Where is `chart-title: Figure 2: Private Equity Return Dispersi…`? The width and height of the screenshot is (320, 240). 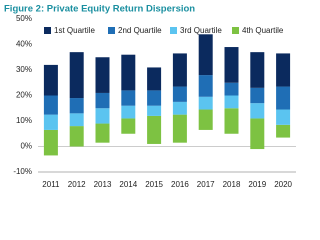
chart-title: Figure 2: Private Equity Return Dispersi… is located at coordinates (99, 9).